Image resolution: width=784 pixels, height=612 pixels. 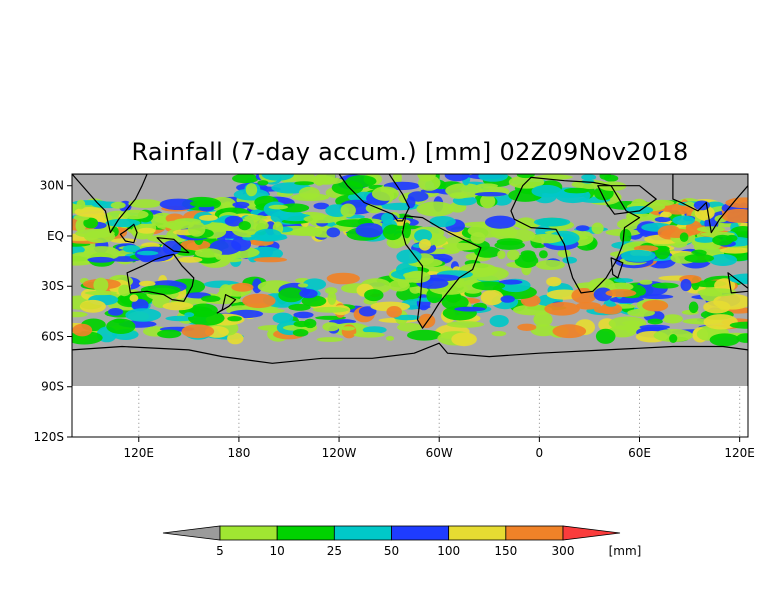 I want to click on legend-swatch, so click(x=534, y=533).